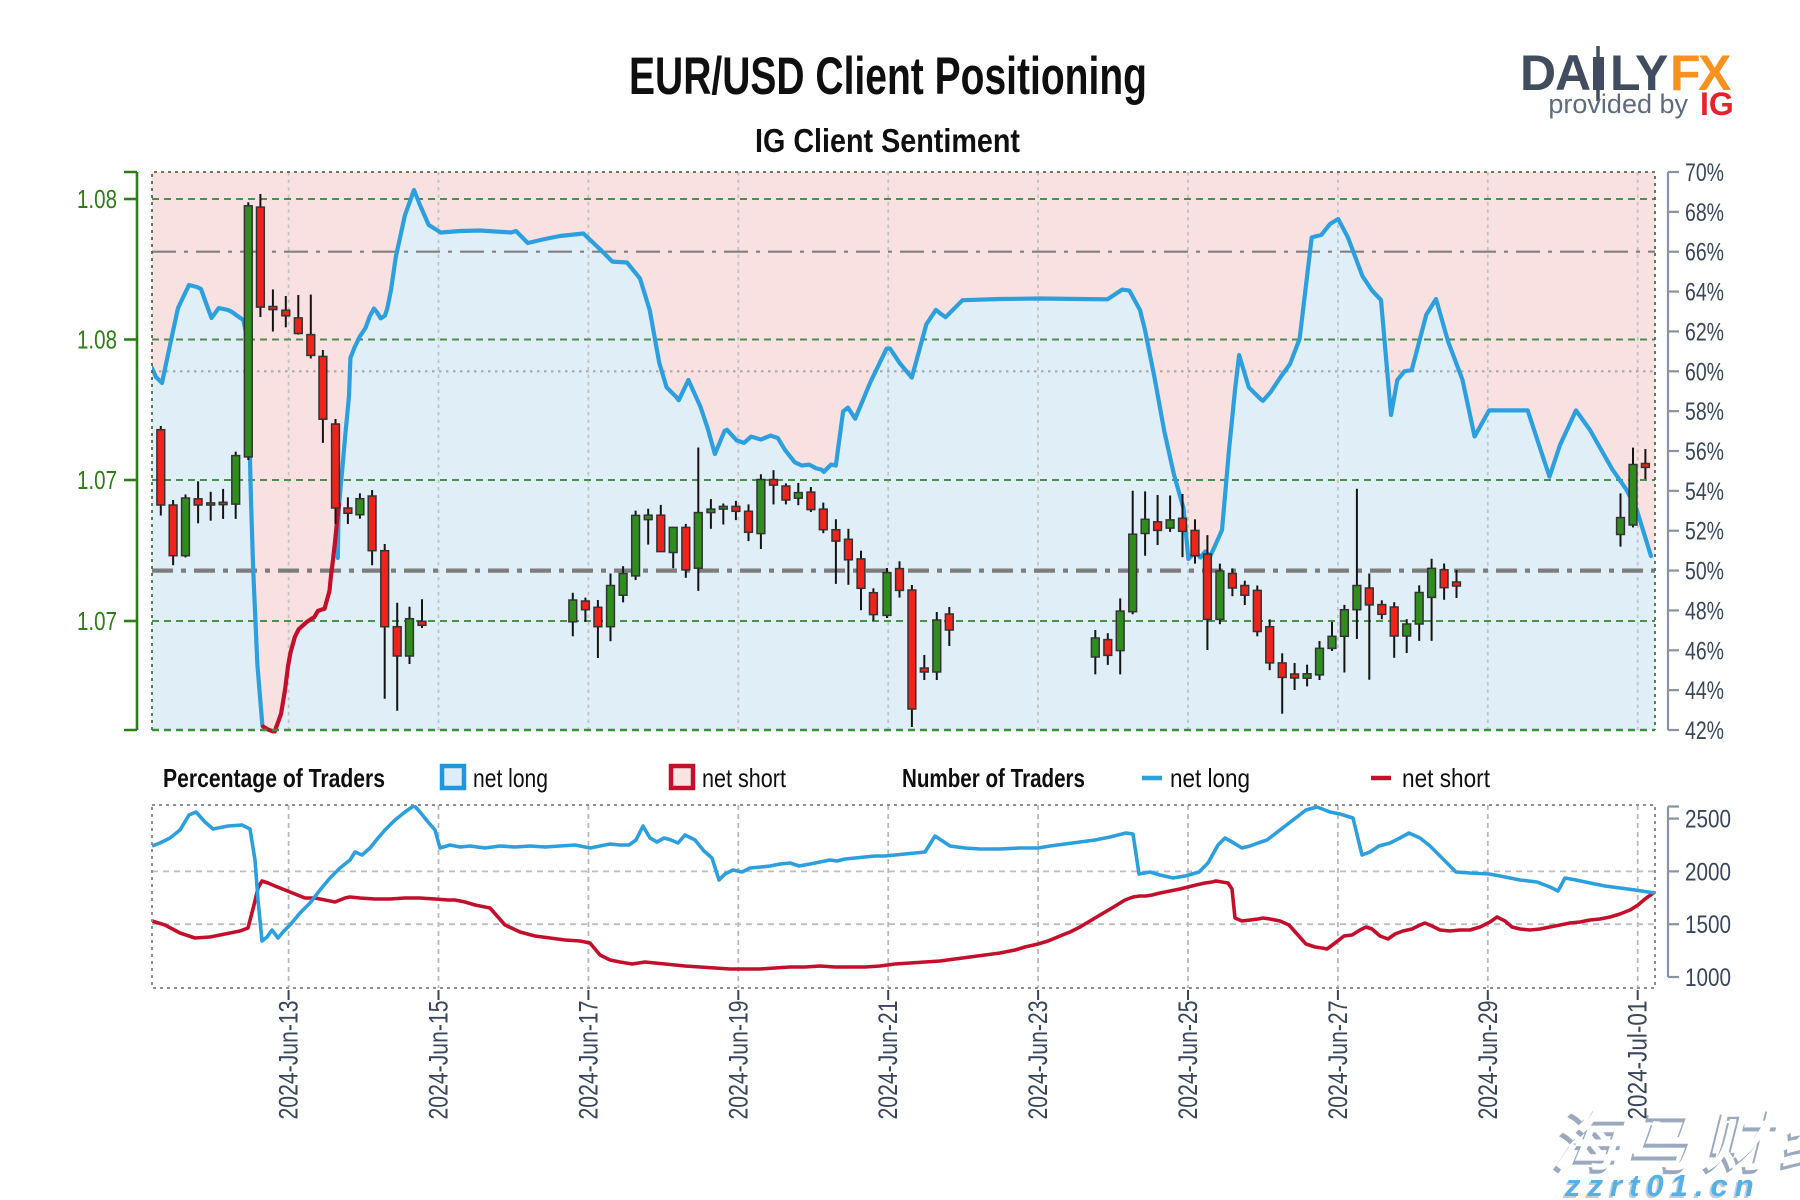  I want to click on svg-text: 48%, so click(1704, 611).